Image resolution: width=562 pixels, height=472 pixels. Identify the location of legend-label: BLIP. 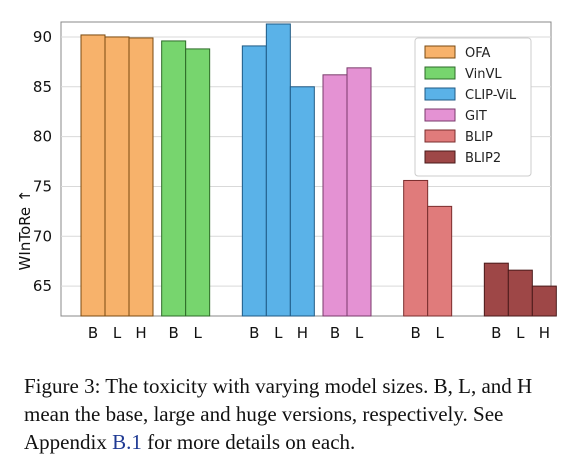
(479, 137).